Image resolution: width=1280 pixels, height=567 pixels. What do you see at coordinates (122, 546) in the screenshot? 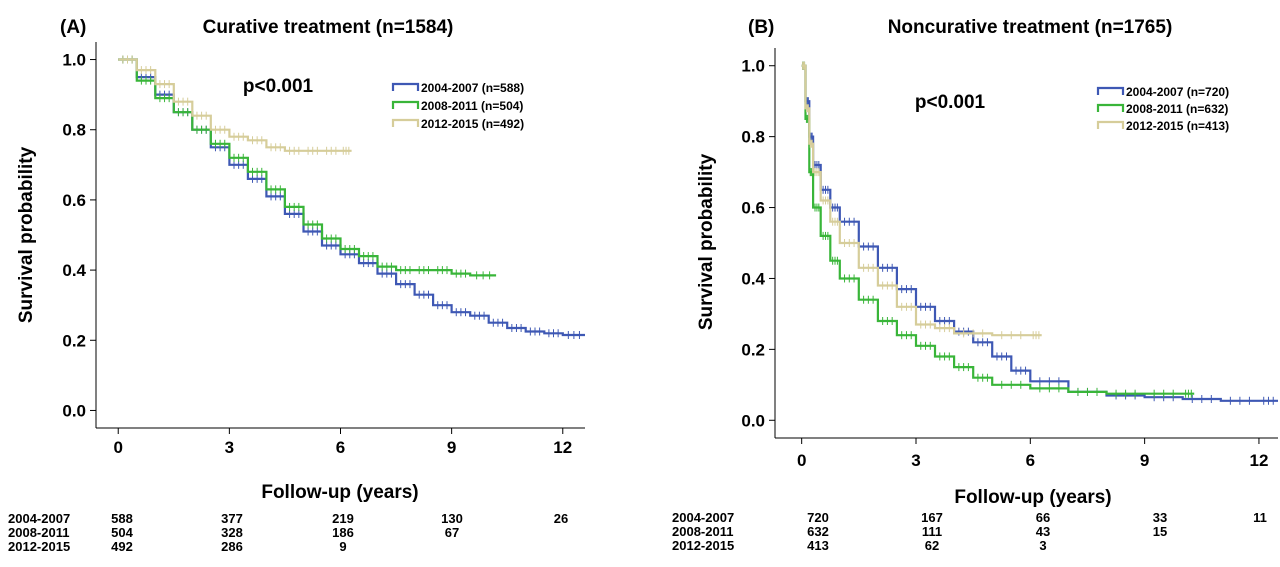
I see `risk-count: 492` at bounding box center [122, 546].